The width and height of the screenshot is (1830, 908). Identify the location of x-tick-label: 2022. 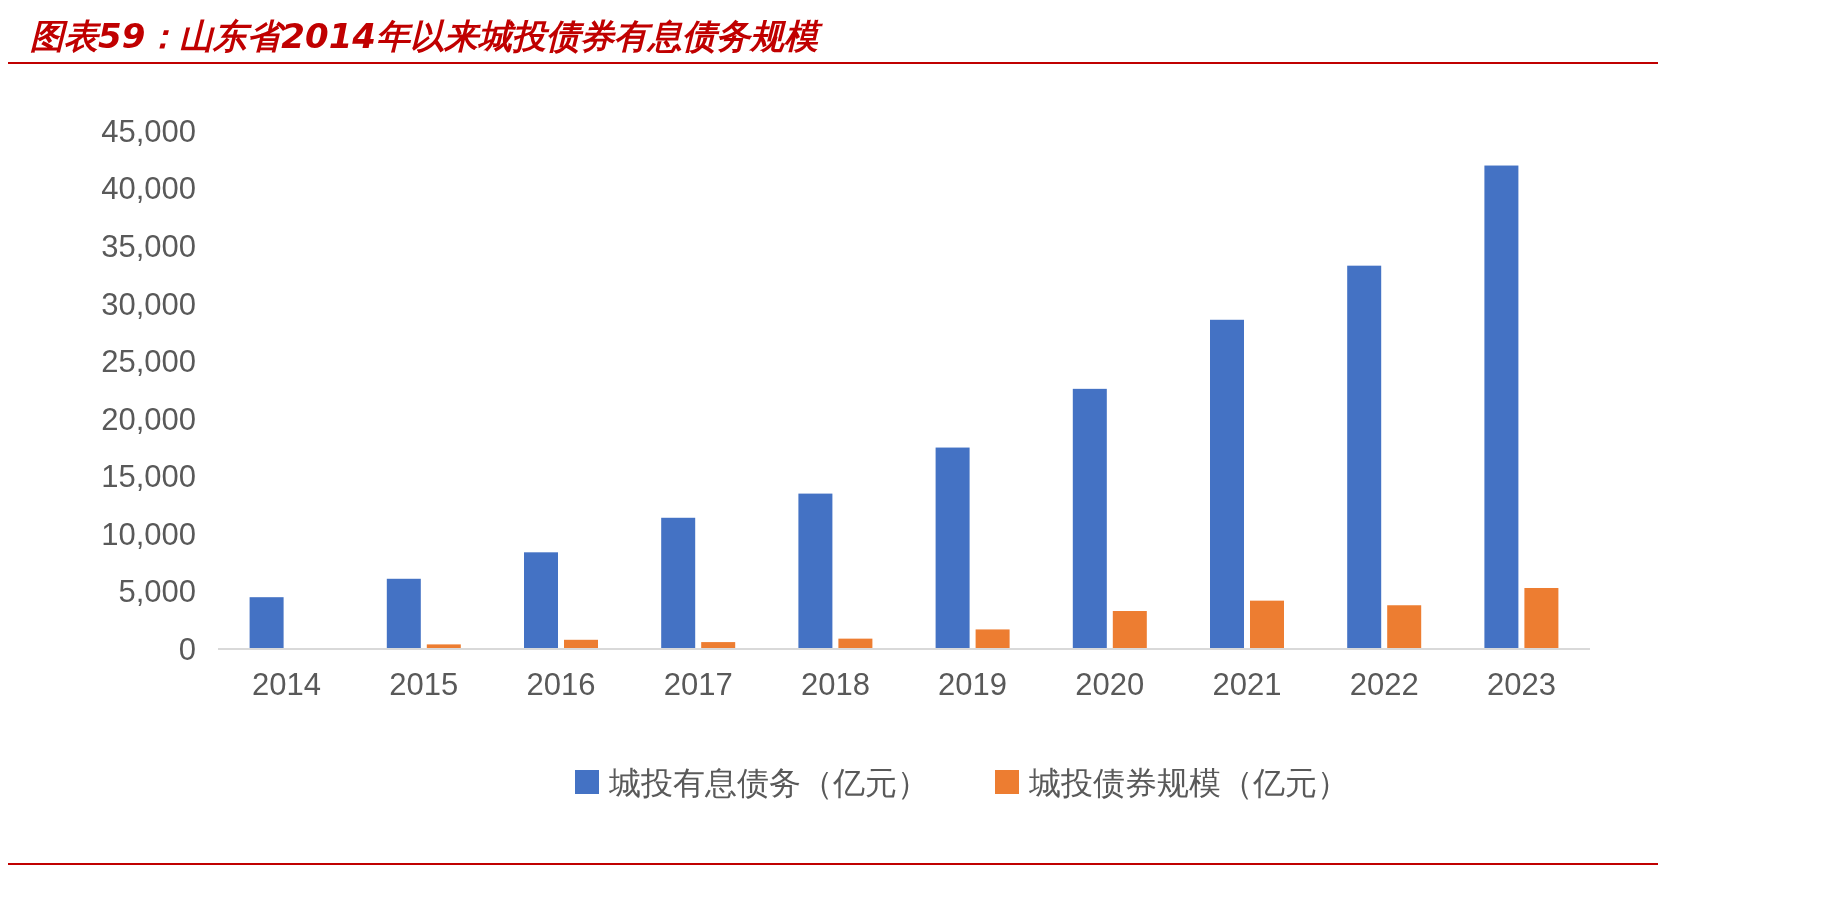
(1384, 684).